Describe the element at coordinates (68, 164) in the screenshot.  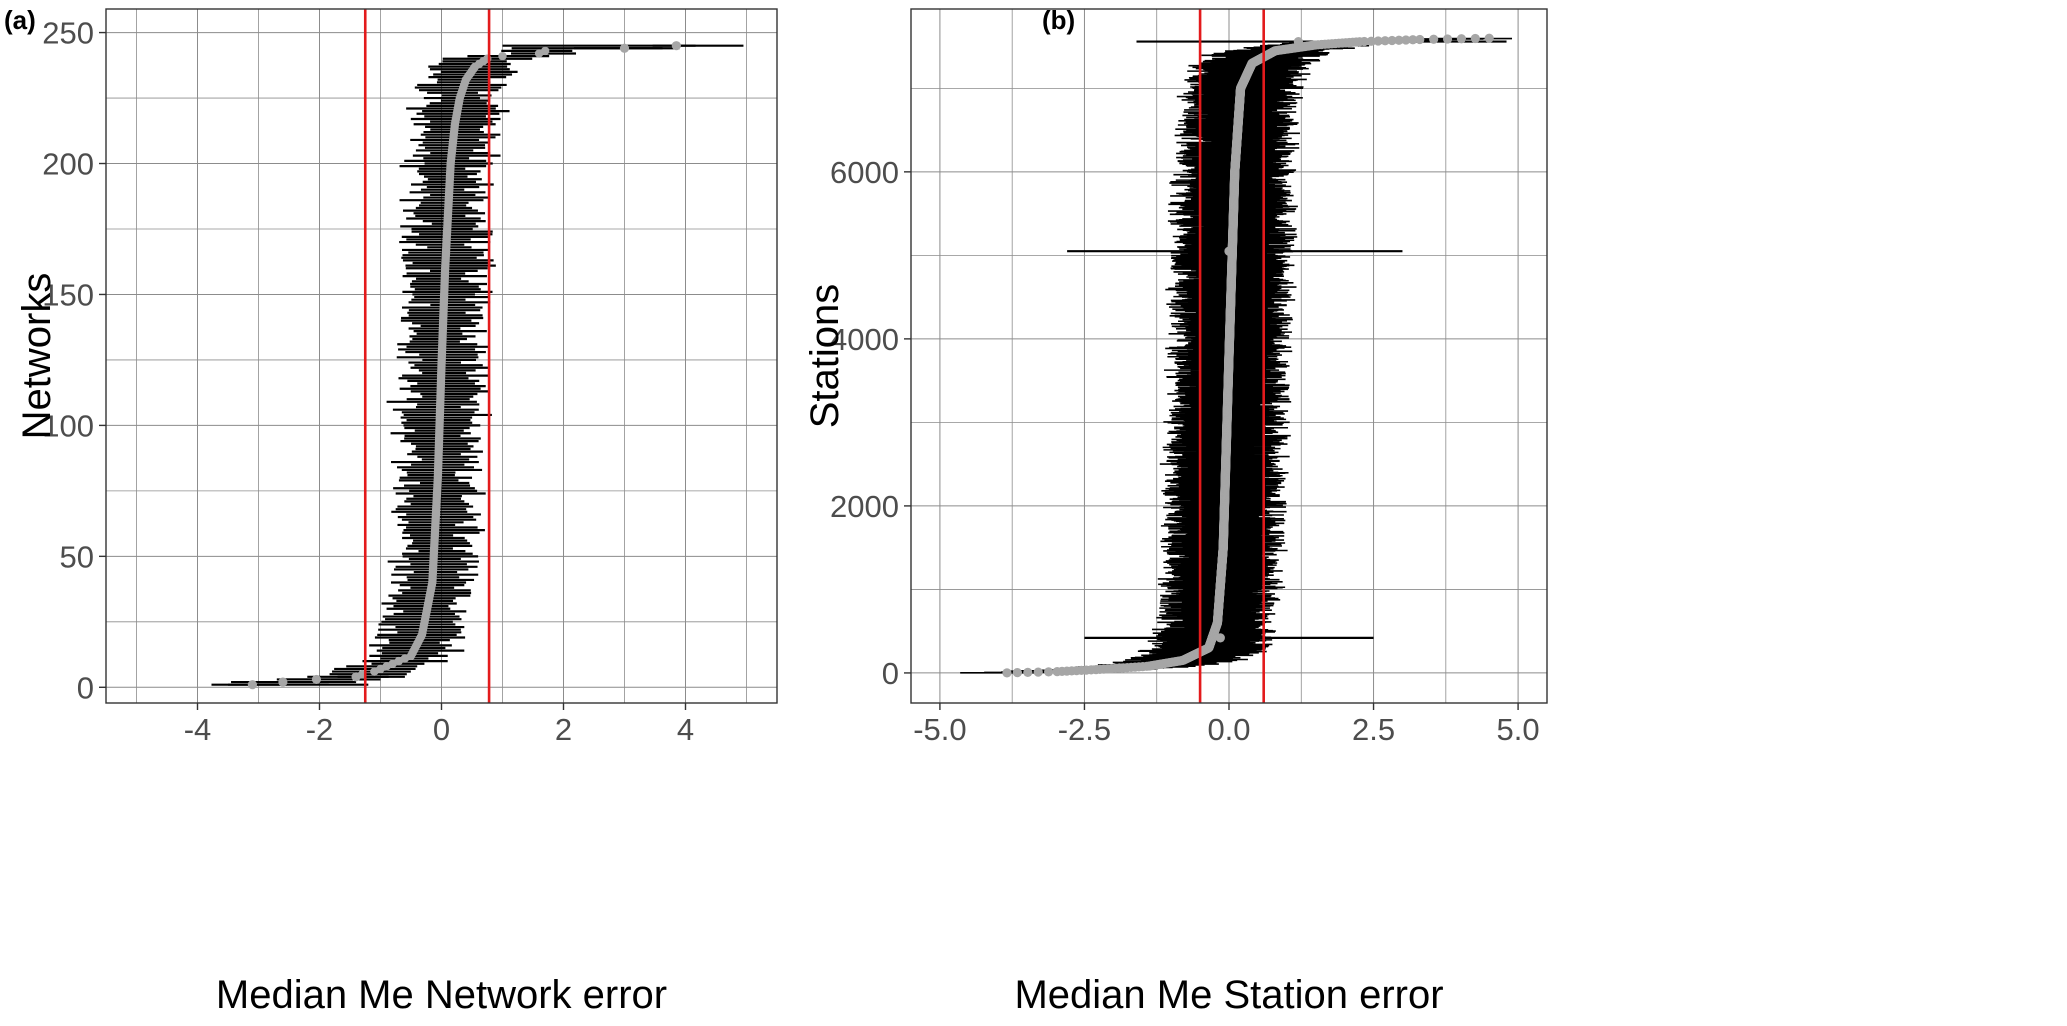
I see `y-tick-label: 200` at that location.